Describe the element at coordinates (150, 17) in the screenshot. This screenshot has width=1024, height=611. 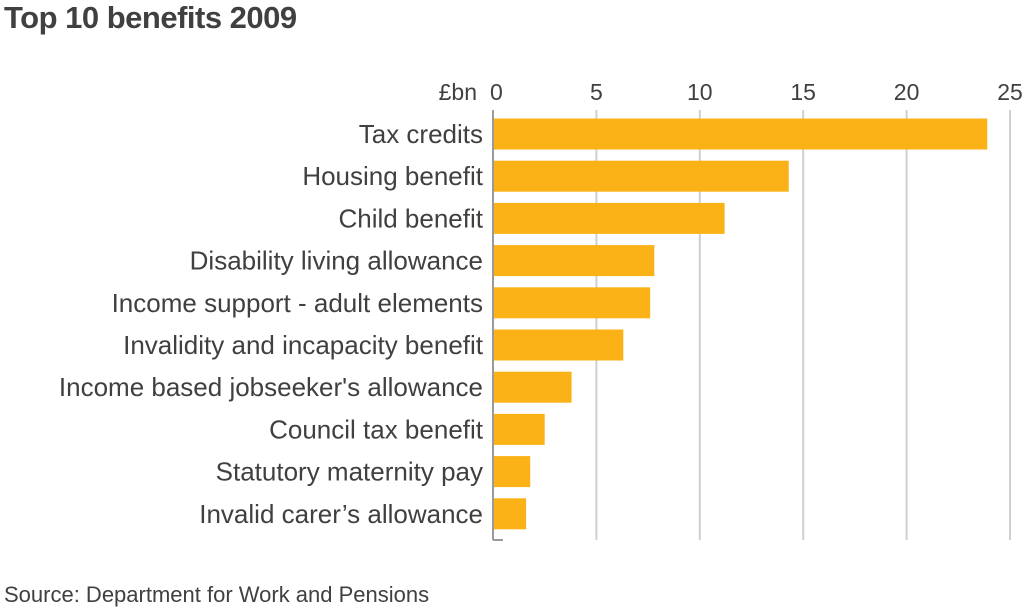
I see `chart-title: Top 10 benefits 2009` at that location.